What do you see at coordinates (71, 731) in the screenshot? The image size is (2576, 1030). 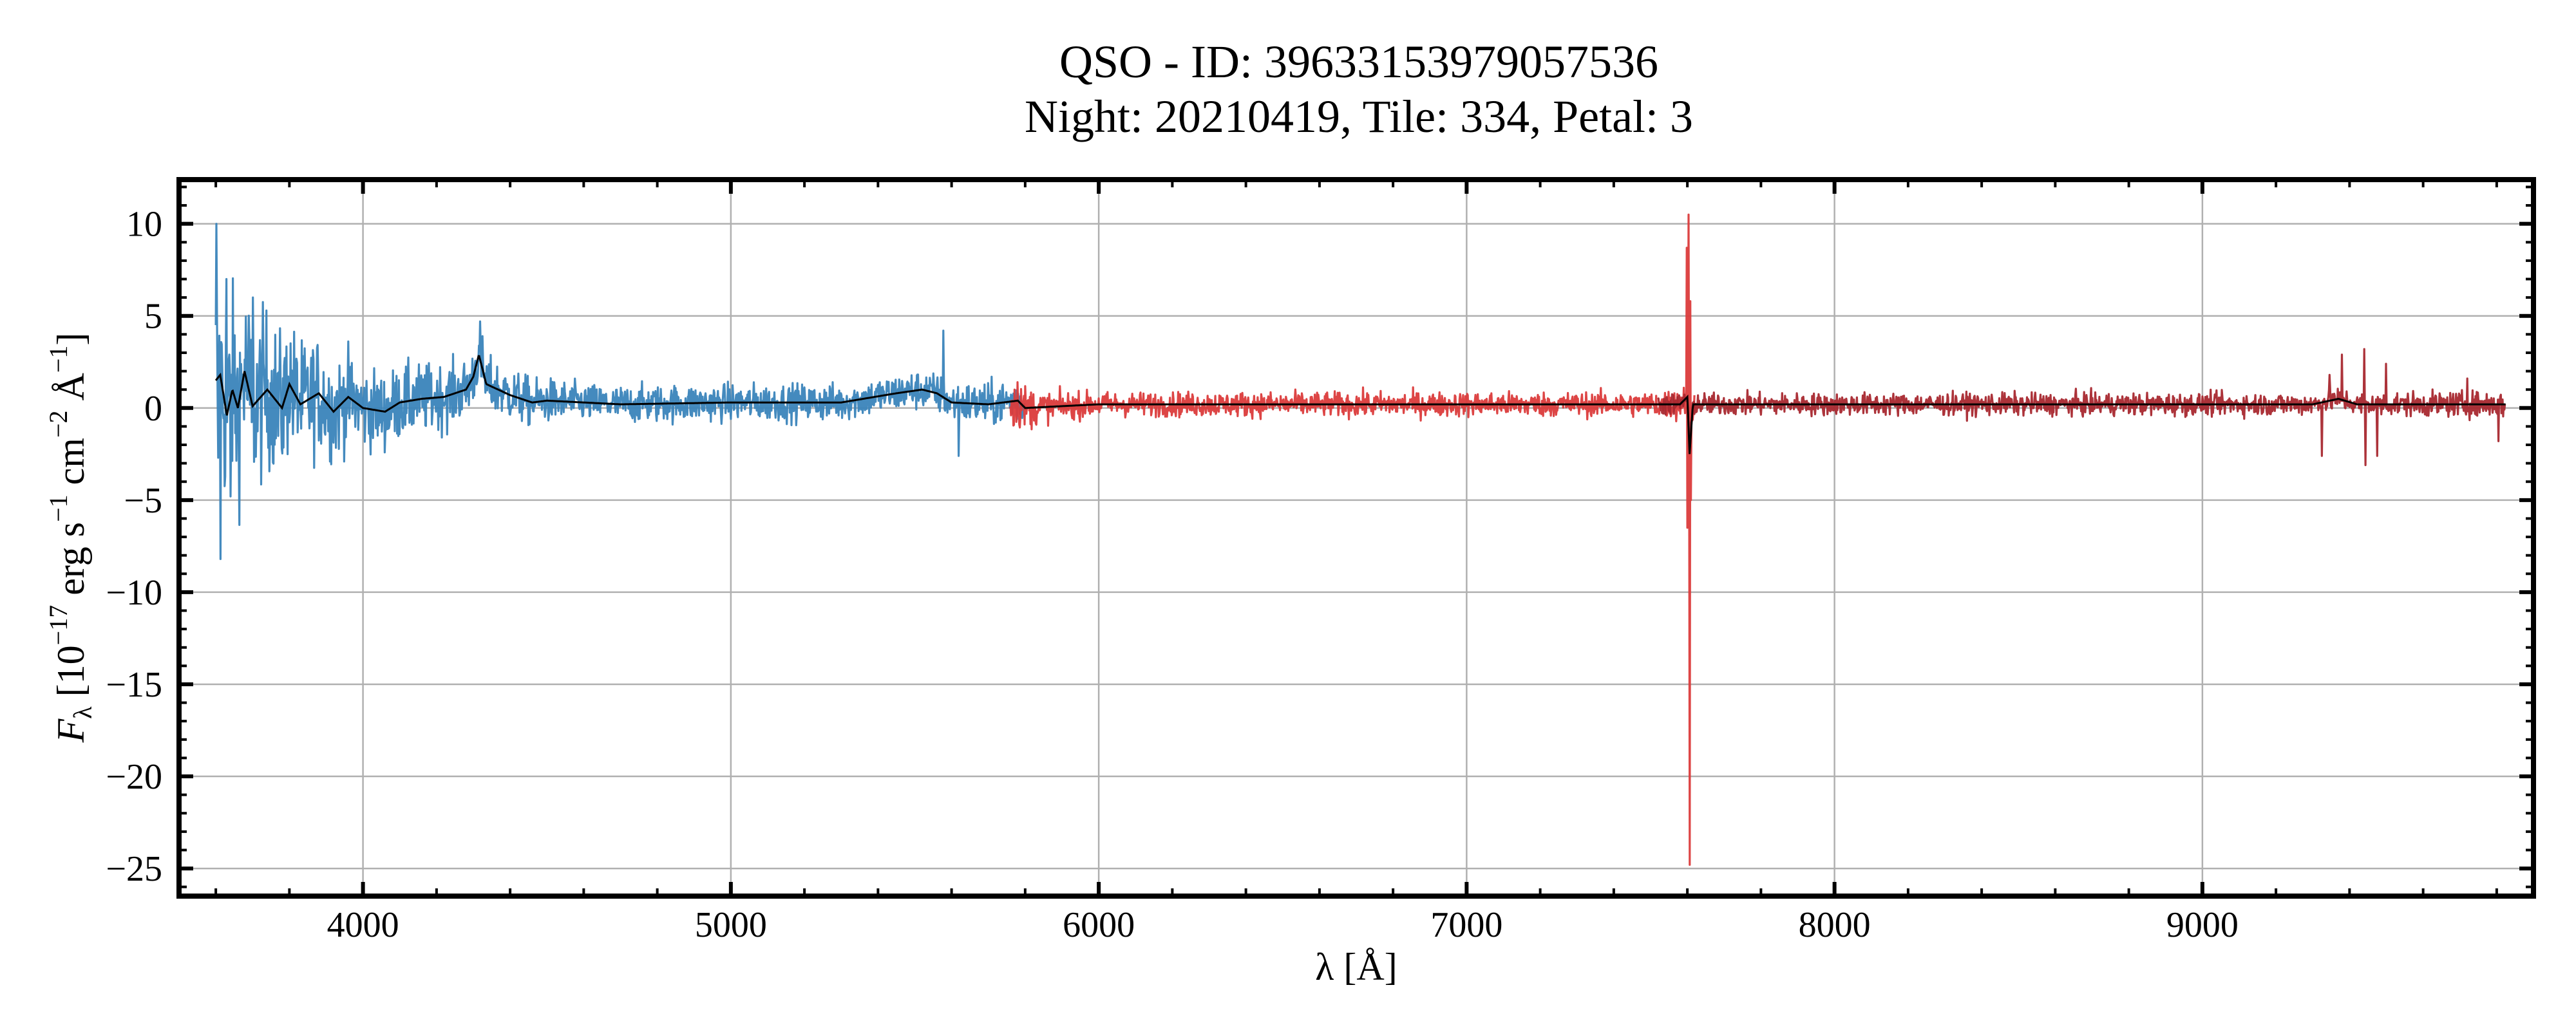 I see `y-label-main: F` at bounding box center [71, 731].